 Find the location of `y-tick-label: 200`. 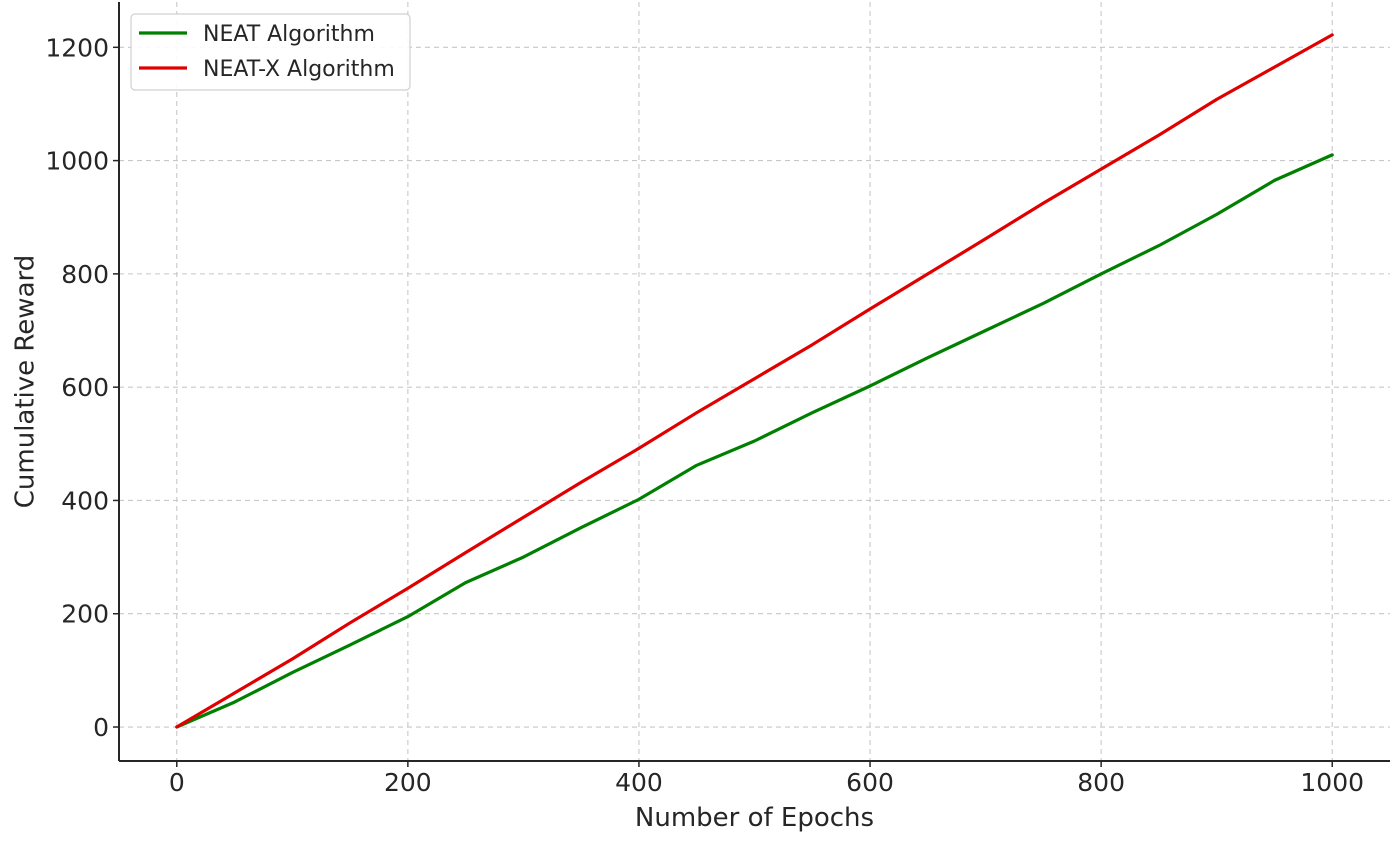

y-tick-label: 200 is located at coordinates (85, 614).